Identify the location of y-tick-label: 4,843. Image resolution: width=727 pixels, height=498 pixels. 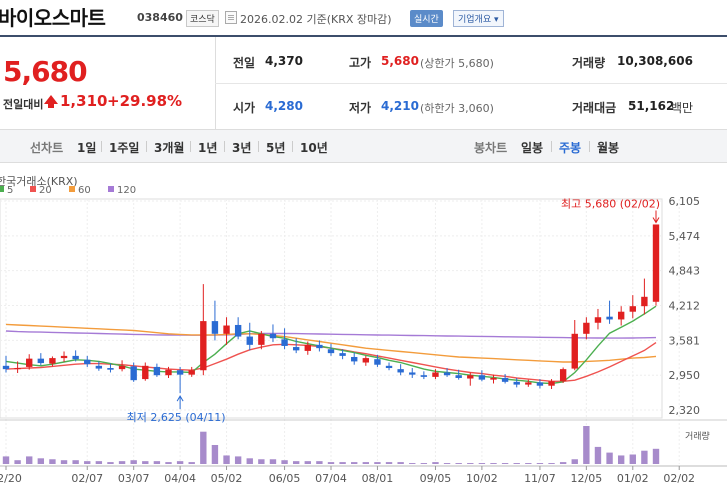
(685, 271).